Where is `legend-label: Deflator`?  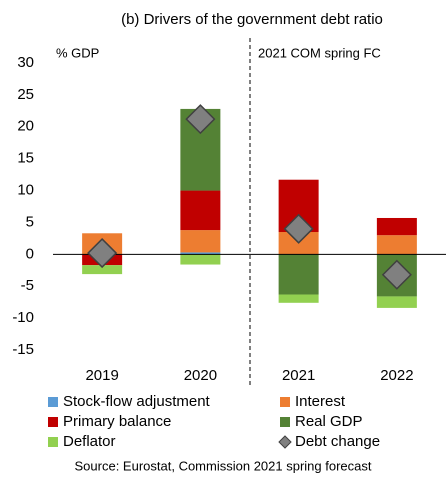 legend-label: Deflator is located at coordinates (89, 441).